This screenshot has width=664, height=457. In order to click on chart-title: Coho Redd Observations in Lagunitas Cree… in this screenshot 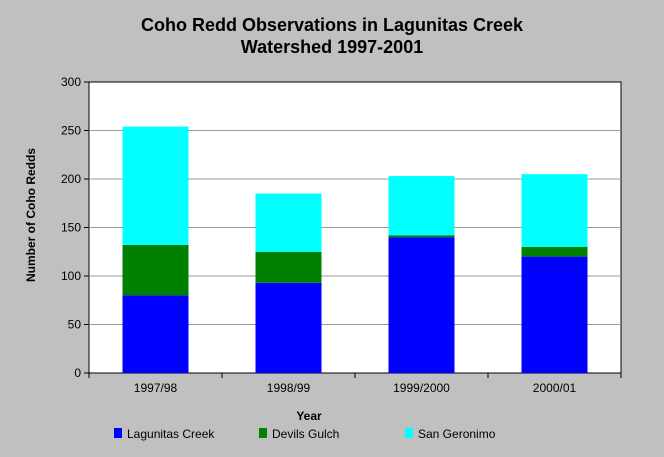, I will do `click(332, 36)`.